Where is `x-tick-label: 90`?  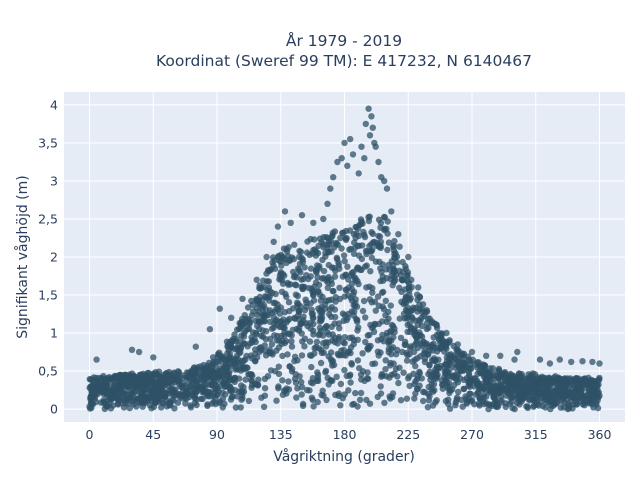 x-tick-label: 90 is located at coordinates (217, 434).